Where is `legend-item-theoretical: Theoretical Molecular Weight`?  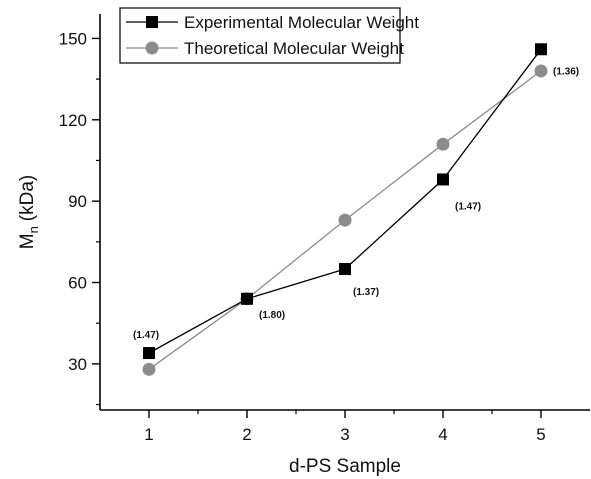
legend-item-theoretical: Theoretical Molecular Weight is located at coordinates (265, 48).